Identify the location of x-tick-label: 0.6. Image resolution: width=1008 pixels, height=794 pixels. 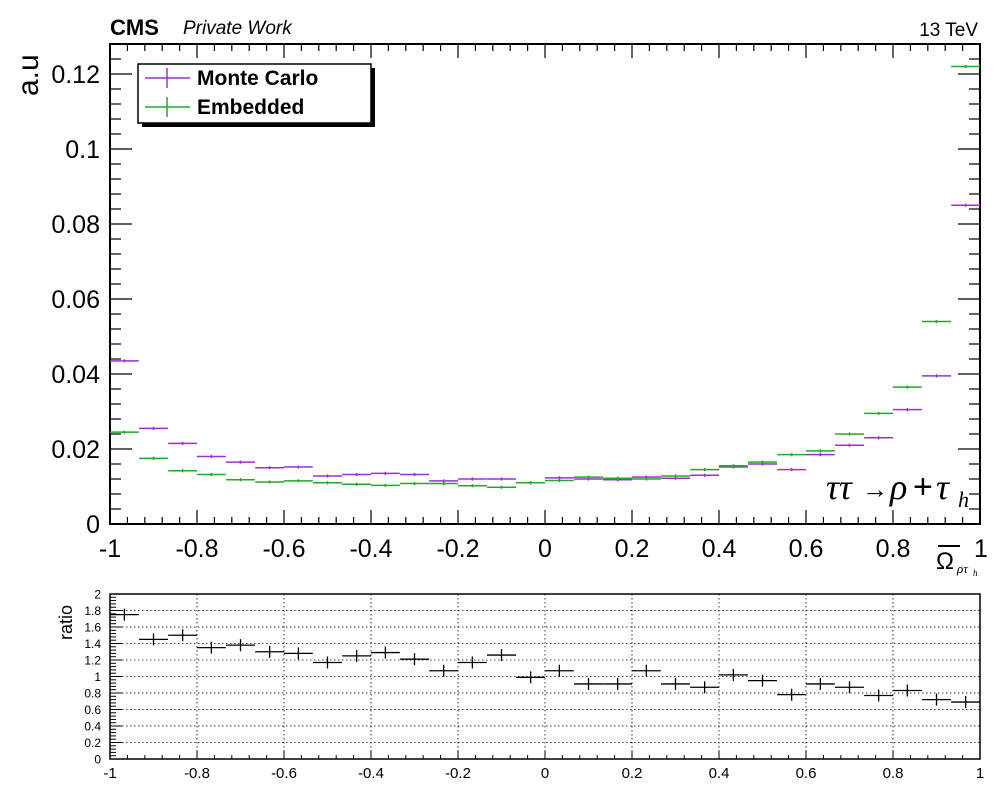
(806, 549).